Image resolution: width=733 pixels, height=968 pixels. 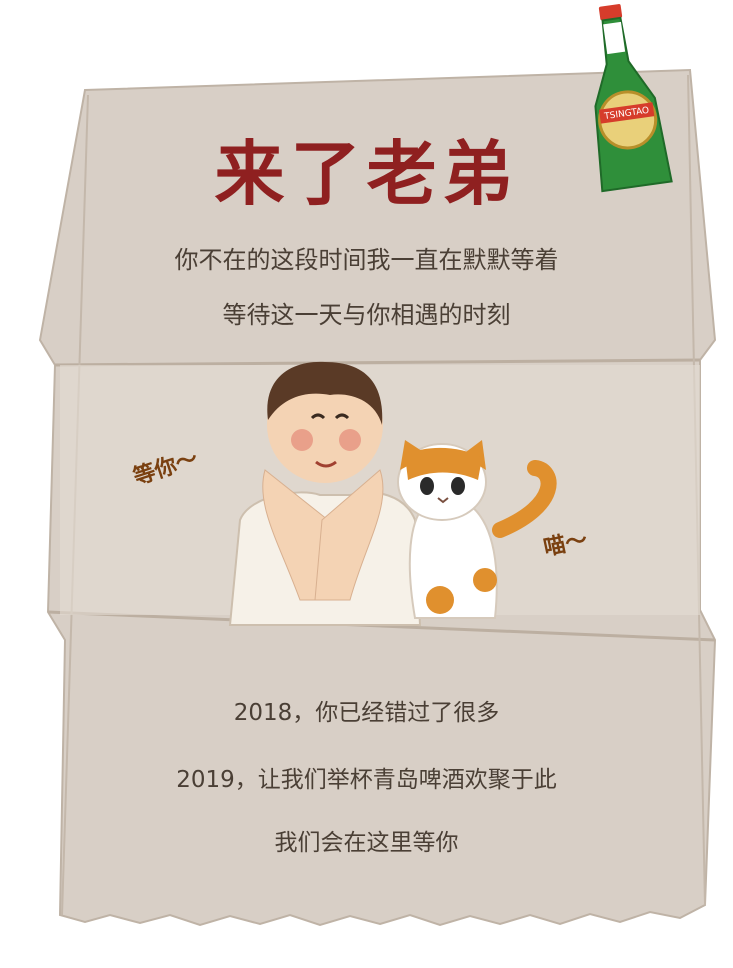 What do you see at coordinates (366, 780) in the screenshot?
I see `closing-line-2: 2019，让我们举杯青岛啤酒欢聚于此` at bounding box center [366, 780].